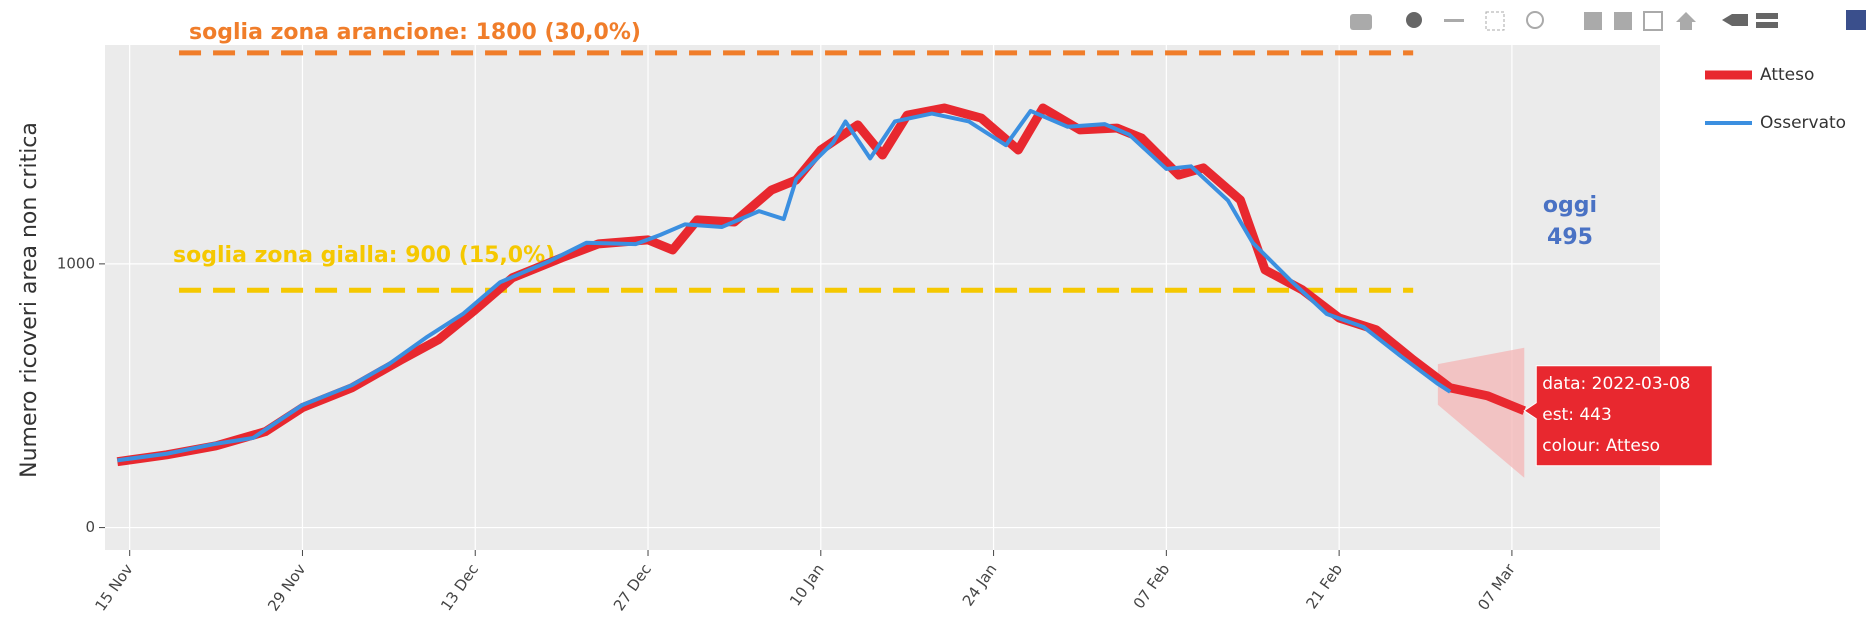 This screenshot has width=1872, height=640. Describe the element at coordinates (1608, 20) in the screenshot. I see `toolbar` at that location.